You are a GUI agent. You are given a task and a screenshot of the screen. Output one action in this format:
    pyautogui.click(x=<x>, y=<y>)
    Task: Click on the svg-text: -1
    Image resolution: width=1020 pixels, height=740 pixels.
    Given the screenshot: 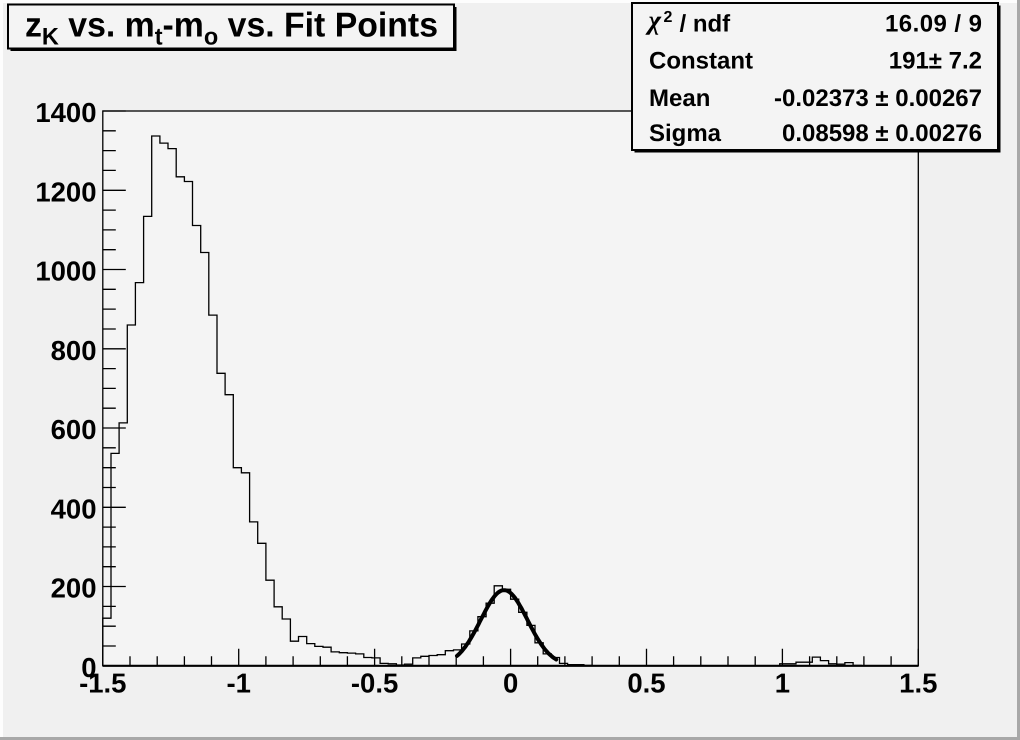 What is the action you would take?
    pyautogui.click(x=238, y=683)
    